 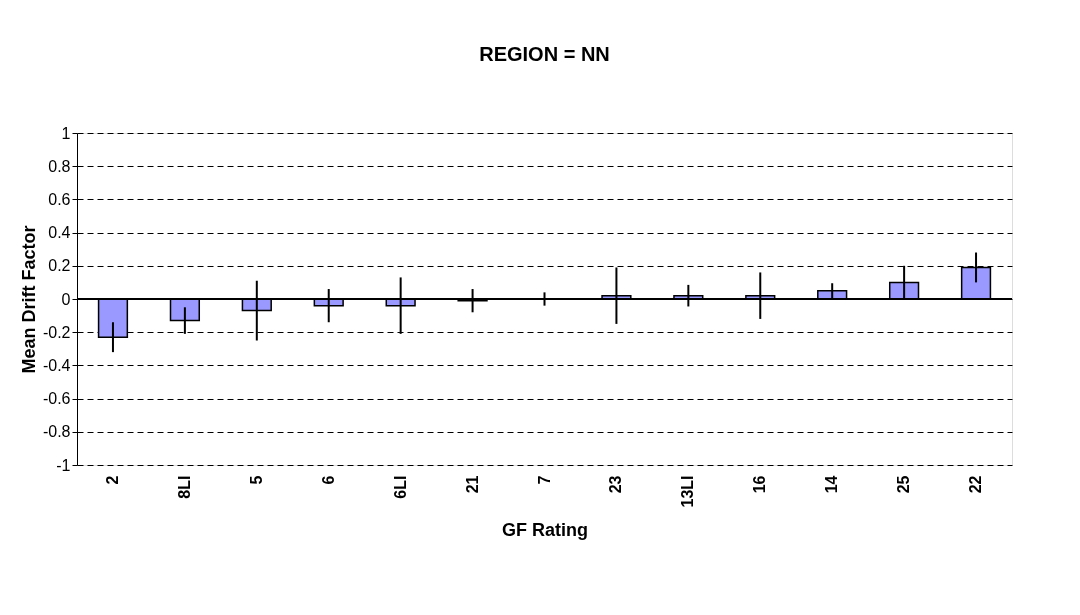 What do you see at coordinates (760, 484) in the screenshot?
I see `x-tick-label: 16` at bounding box center [760, 484].